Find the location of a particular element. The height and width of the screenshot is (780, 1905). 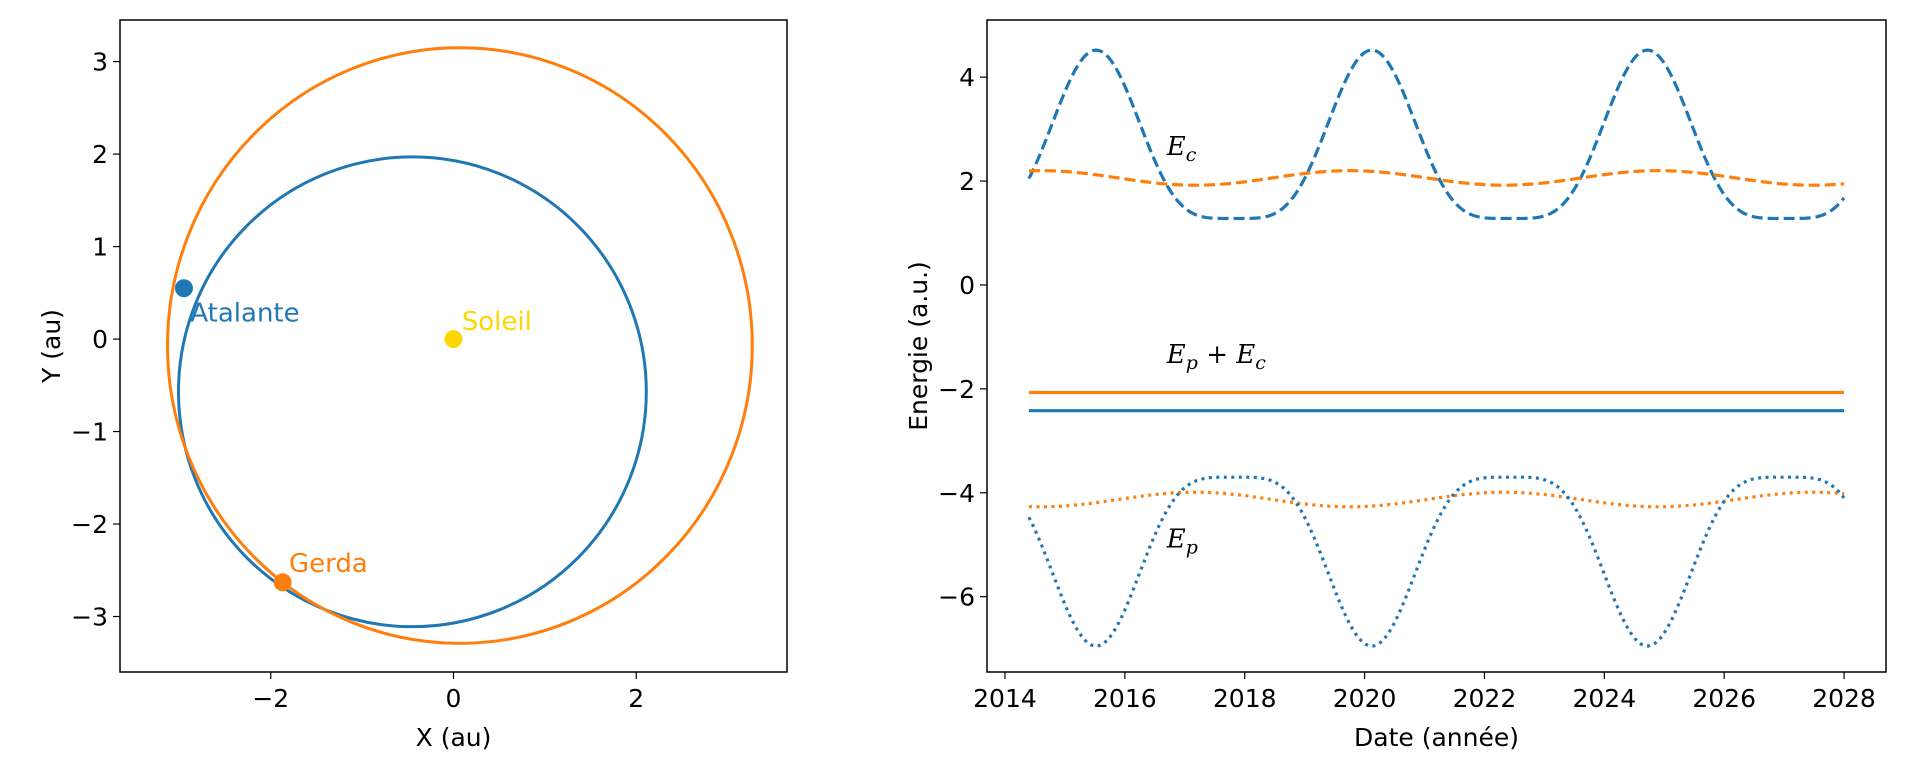

x-axis-label: Date (année) is located at coordinates (1436, 737).